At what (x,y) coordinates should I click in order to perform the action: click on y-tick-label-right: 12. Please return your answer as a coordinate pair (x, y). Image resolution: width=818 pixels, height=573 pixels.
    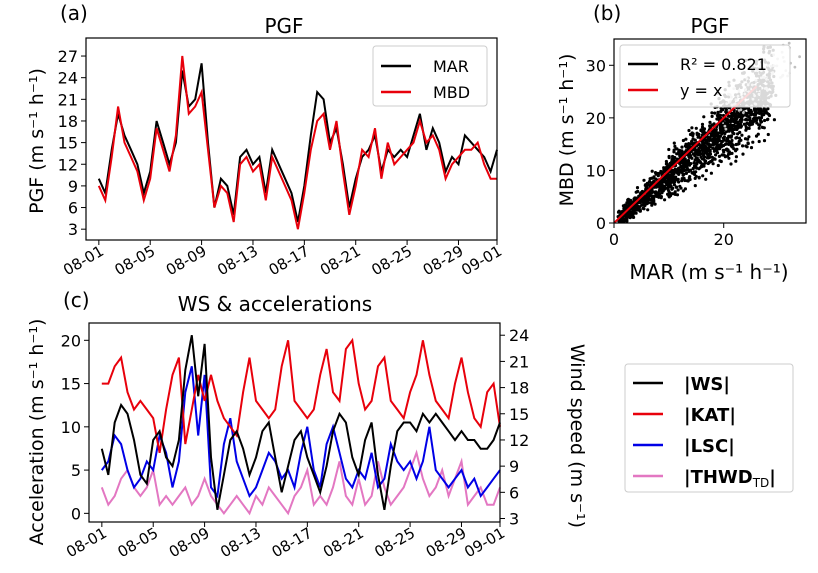
    Looking at the image, I should click on (519, 440).